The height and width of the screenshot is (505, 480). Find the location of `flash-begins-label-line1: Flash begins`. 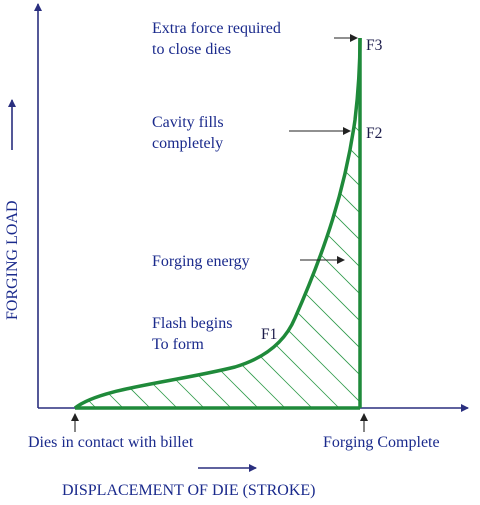

flash-begins-label-line1: Flash begins is located at coordinates (192, 323).